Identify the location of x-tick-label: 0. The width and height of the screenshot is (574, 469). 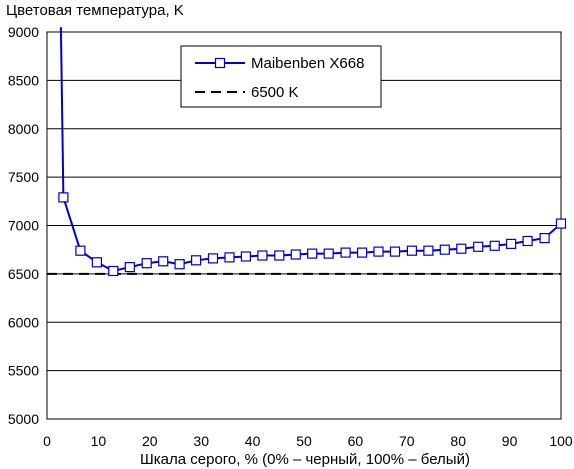
(47, 441).